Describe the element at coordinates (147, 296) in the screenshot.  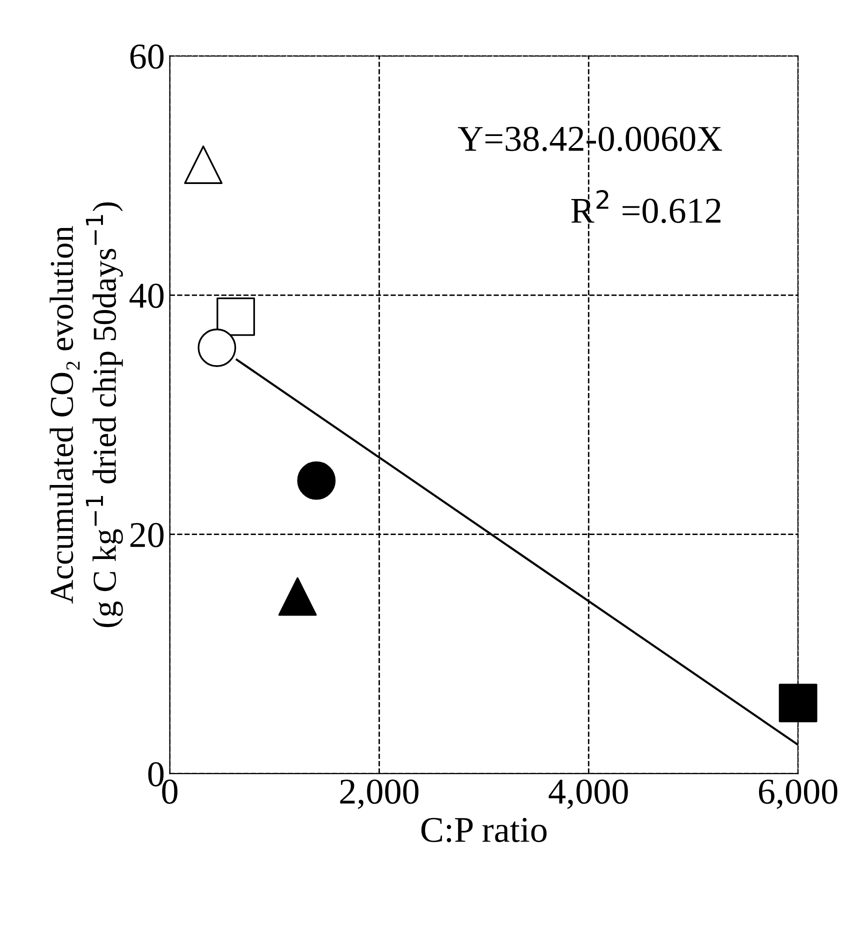
I see `y-tick-label: 40` at that location.